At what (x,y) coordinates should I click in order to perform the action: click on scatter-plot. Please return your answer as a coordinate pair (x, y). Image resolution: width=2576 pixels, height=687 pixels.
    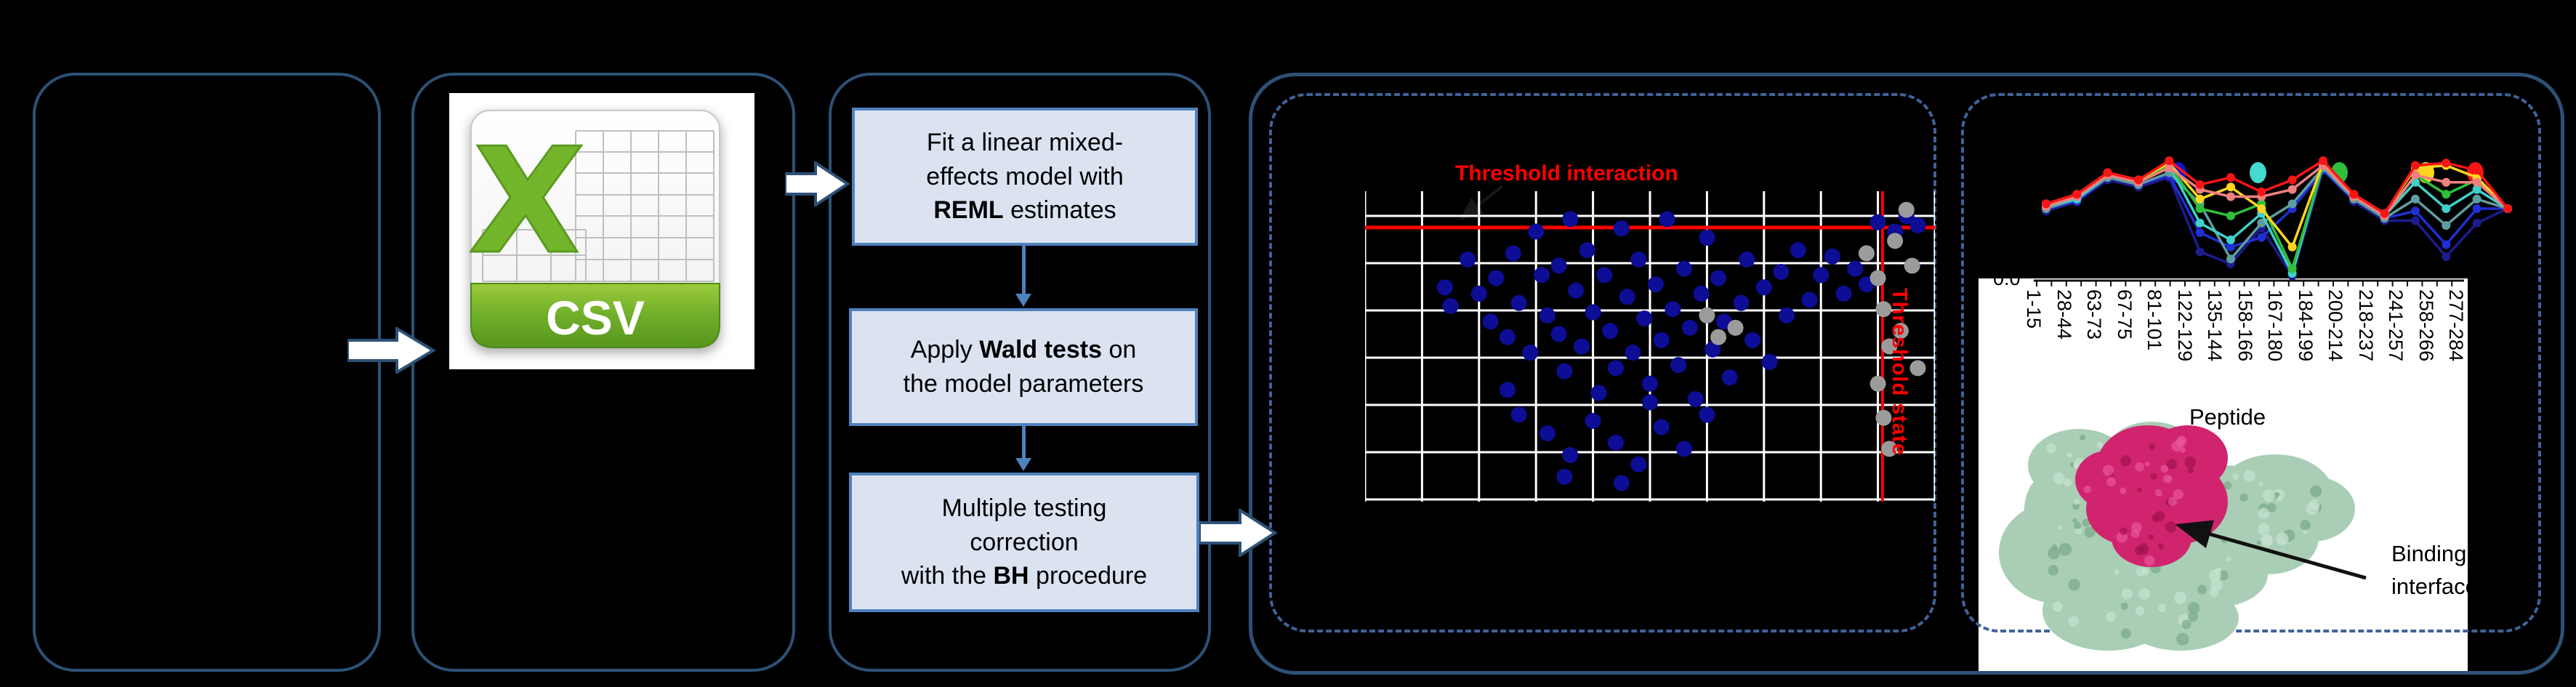
    Looking at the image, I should click on (1650, 346).